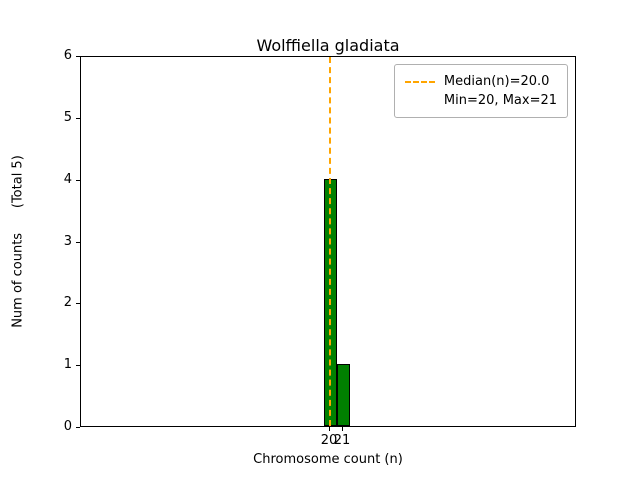  I want to click on y-tick-label-5: 5, so click(67, 117).